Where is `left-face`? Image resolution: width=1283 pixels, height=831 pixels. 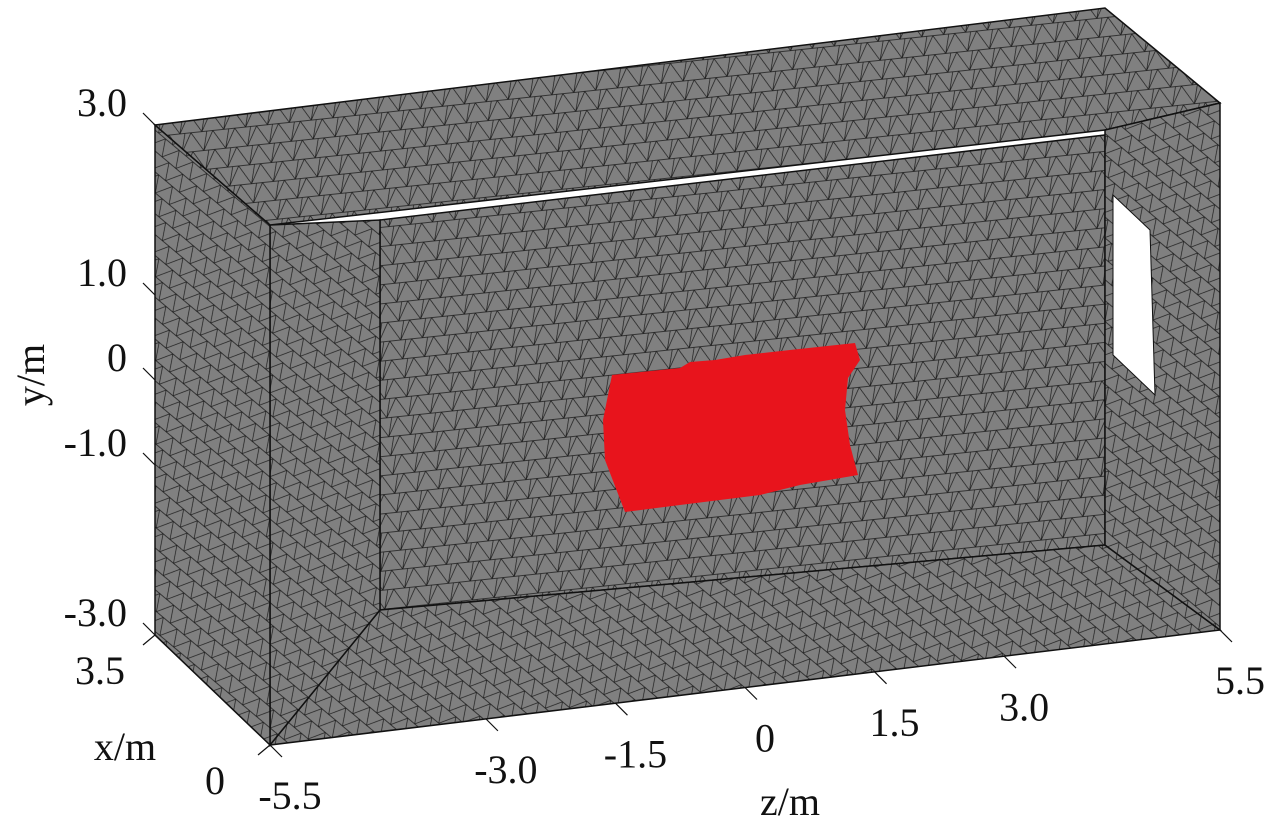 left-face is located at coordinates (212, 435).